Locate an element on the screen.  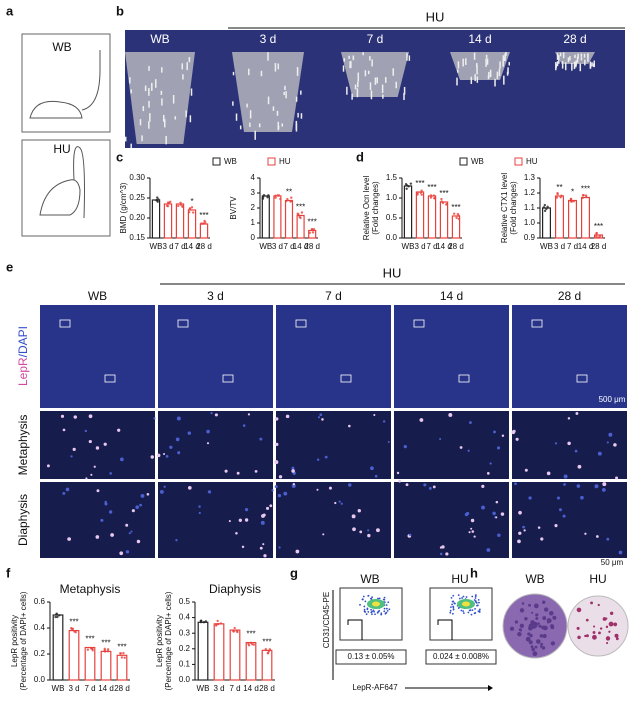
row-label: Diaphysis is located at coordinates (23, 520).